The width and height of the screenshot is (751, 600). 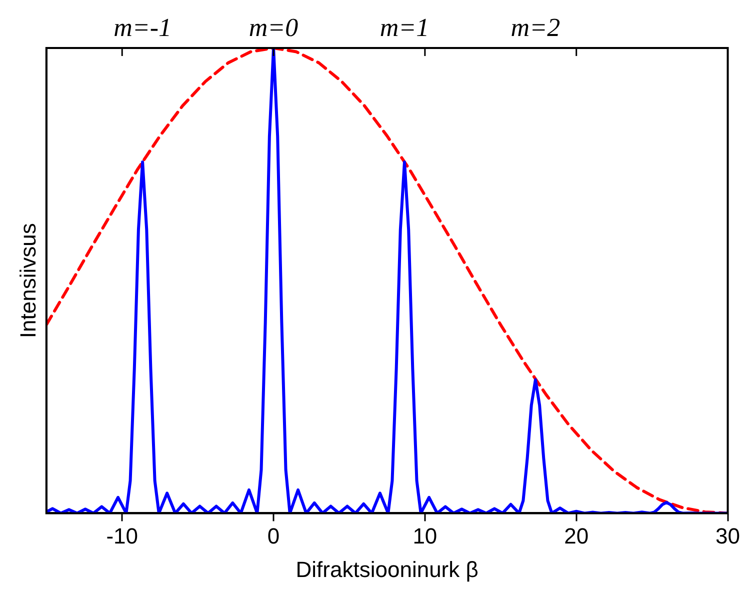 I want to click on text: m=0, so click(x=273, y=27).